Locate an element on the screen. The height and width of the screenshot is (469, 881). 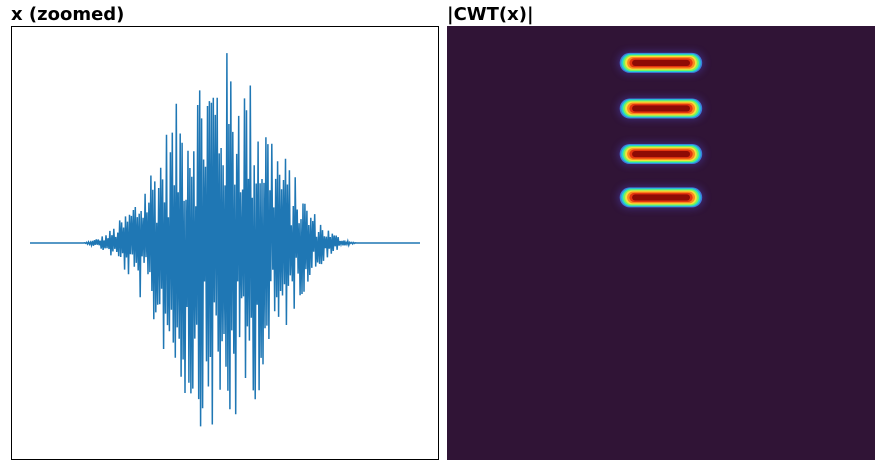
right-chart-title: |CWT(x)| is located at coordinates (490, 14).